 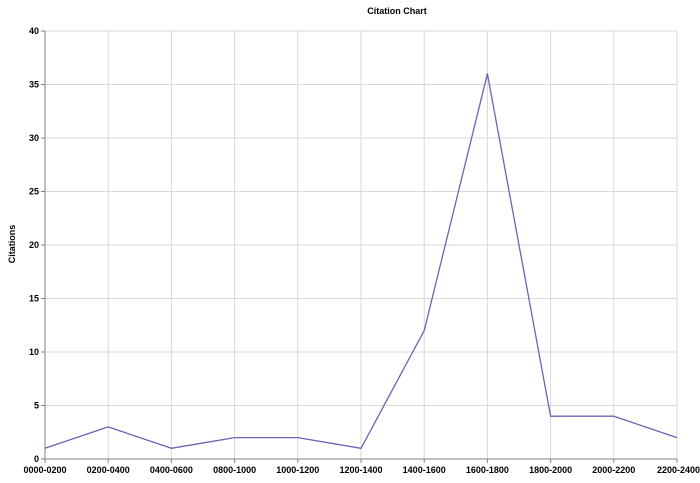 I want to click on x-tick-label: 1800-2000, so click(x=550, y=470).